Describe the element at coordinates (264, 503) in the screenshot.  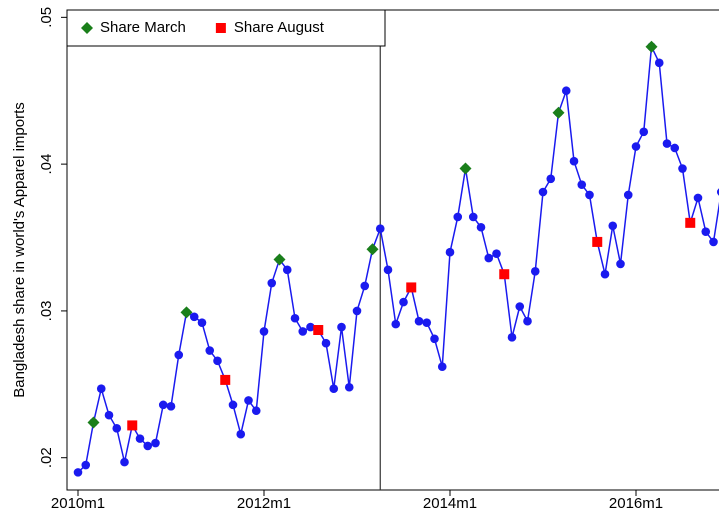
I see `x-tick-label: 2012m1` at that location.